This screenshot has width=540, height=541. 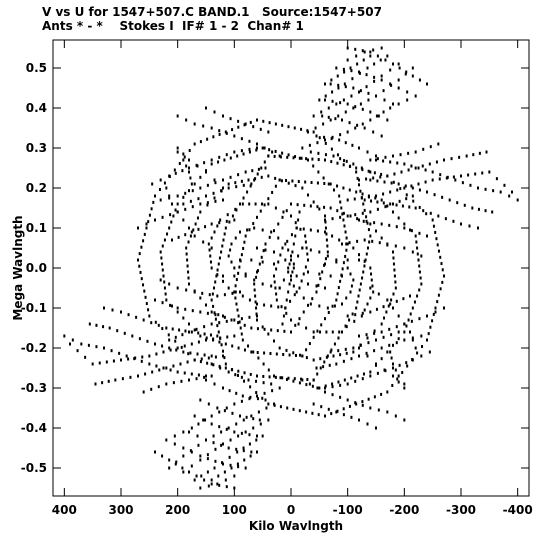 I want to click on x-tick-label: -100, so click(x=348, y=510).